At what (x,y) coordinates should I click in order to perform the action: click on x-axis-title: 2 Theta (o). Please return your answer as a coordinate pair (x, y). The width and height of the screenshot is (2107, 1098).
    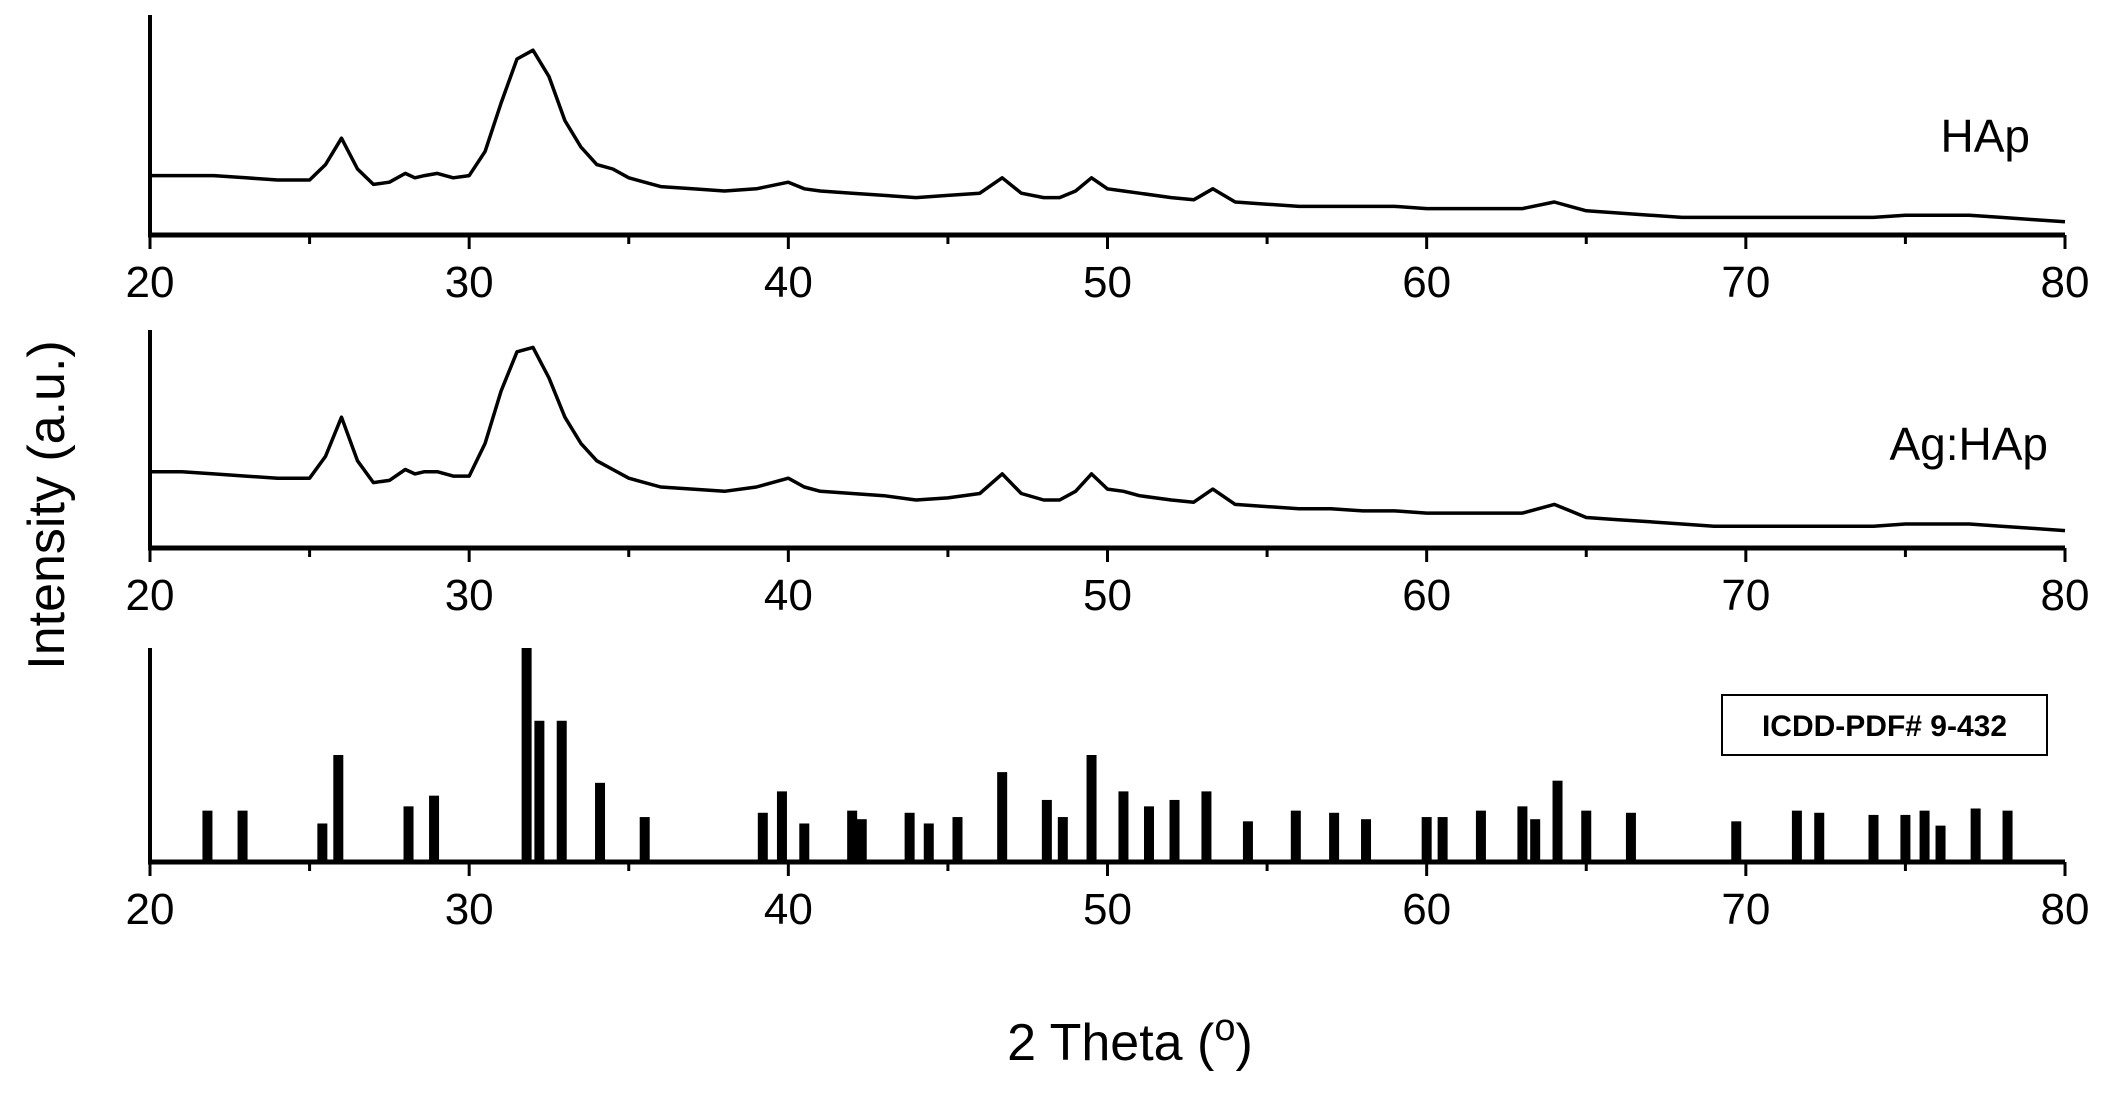
    Looking at the image, I should click on (1130, 1039).